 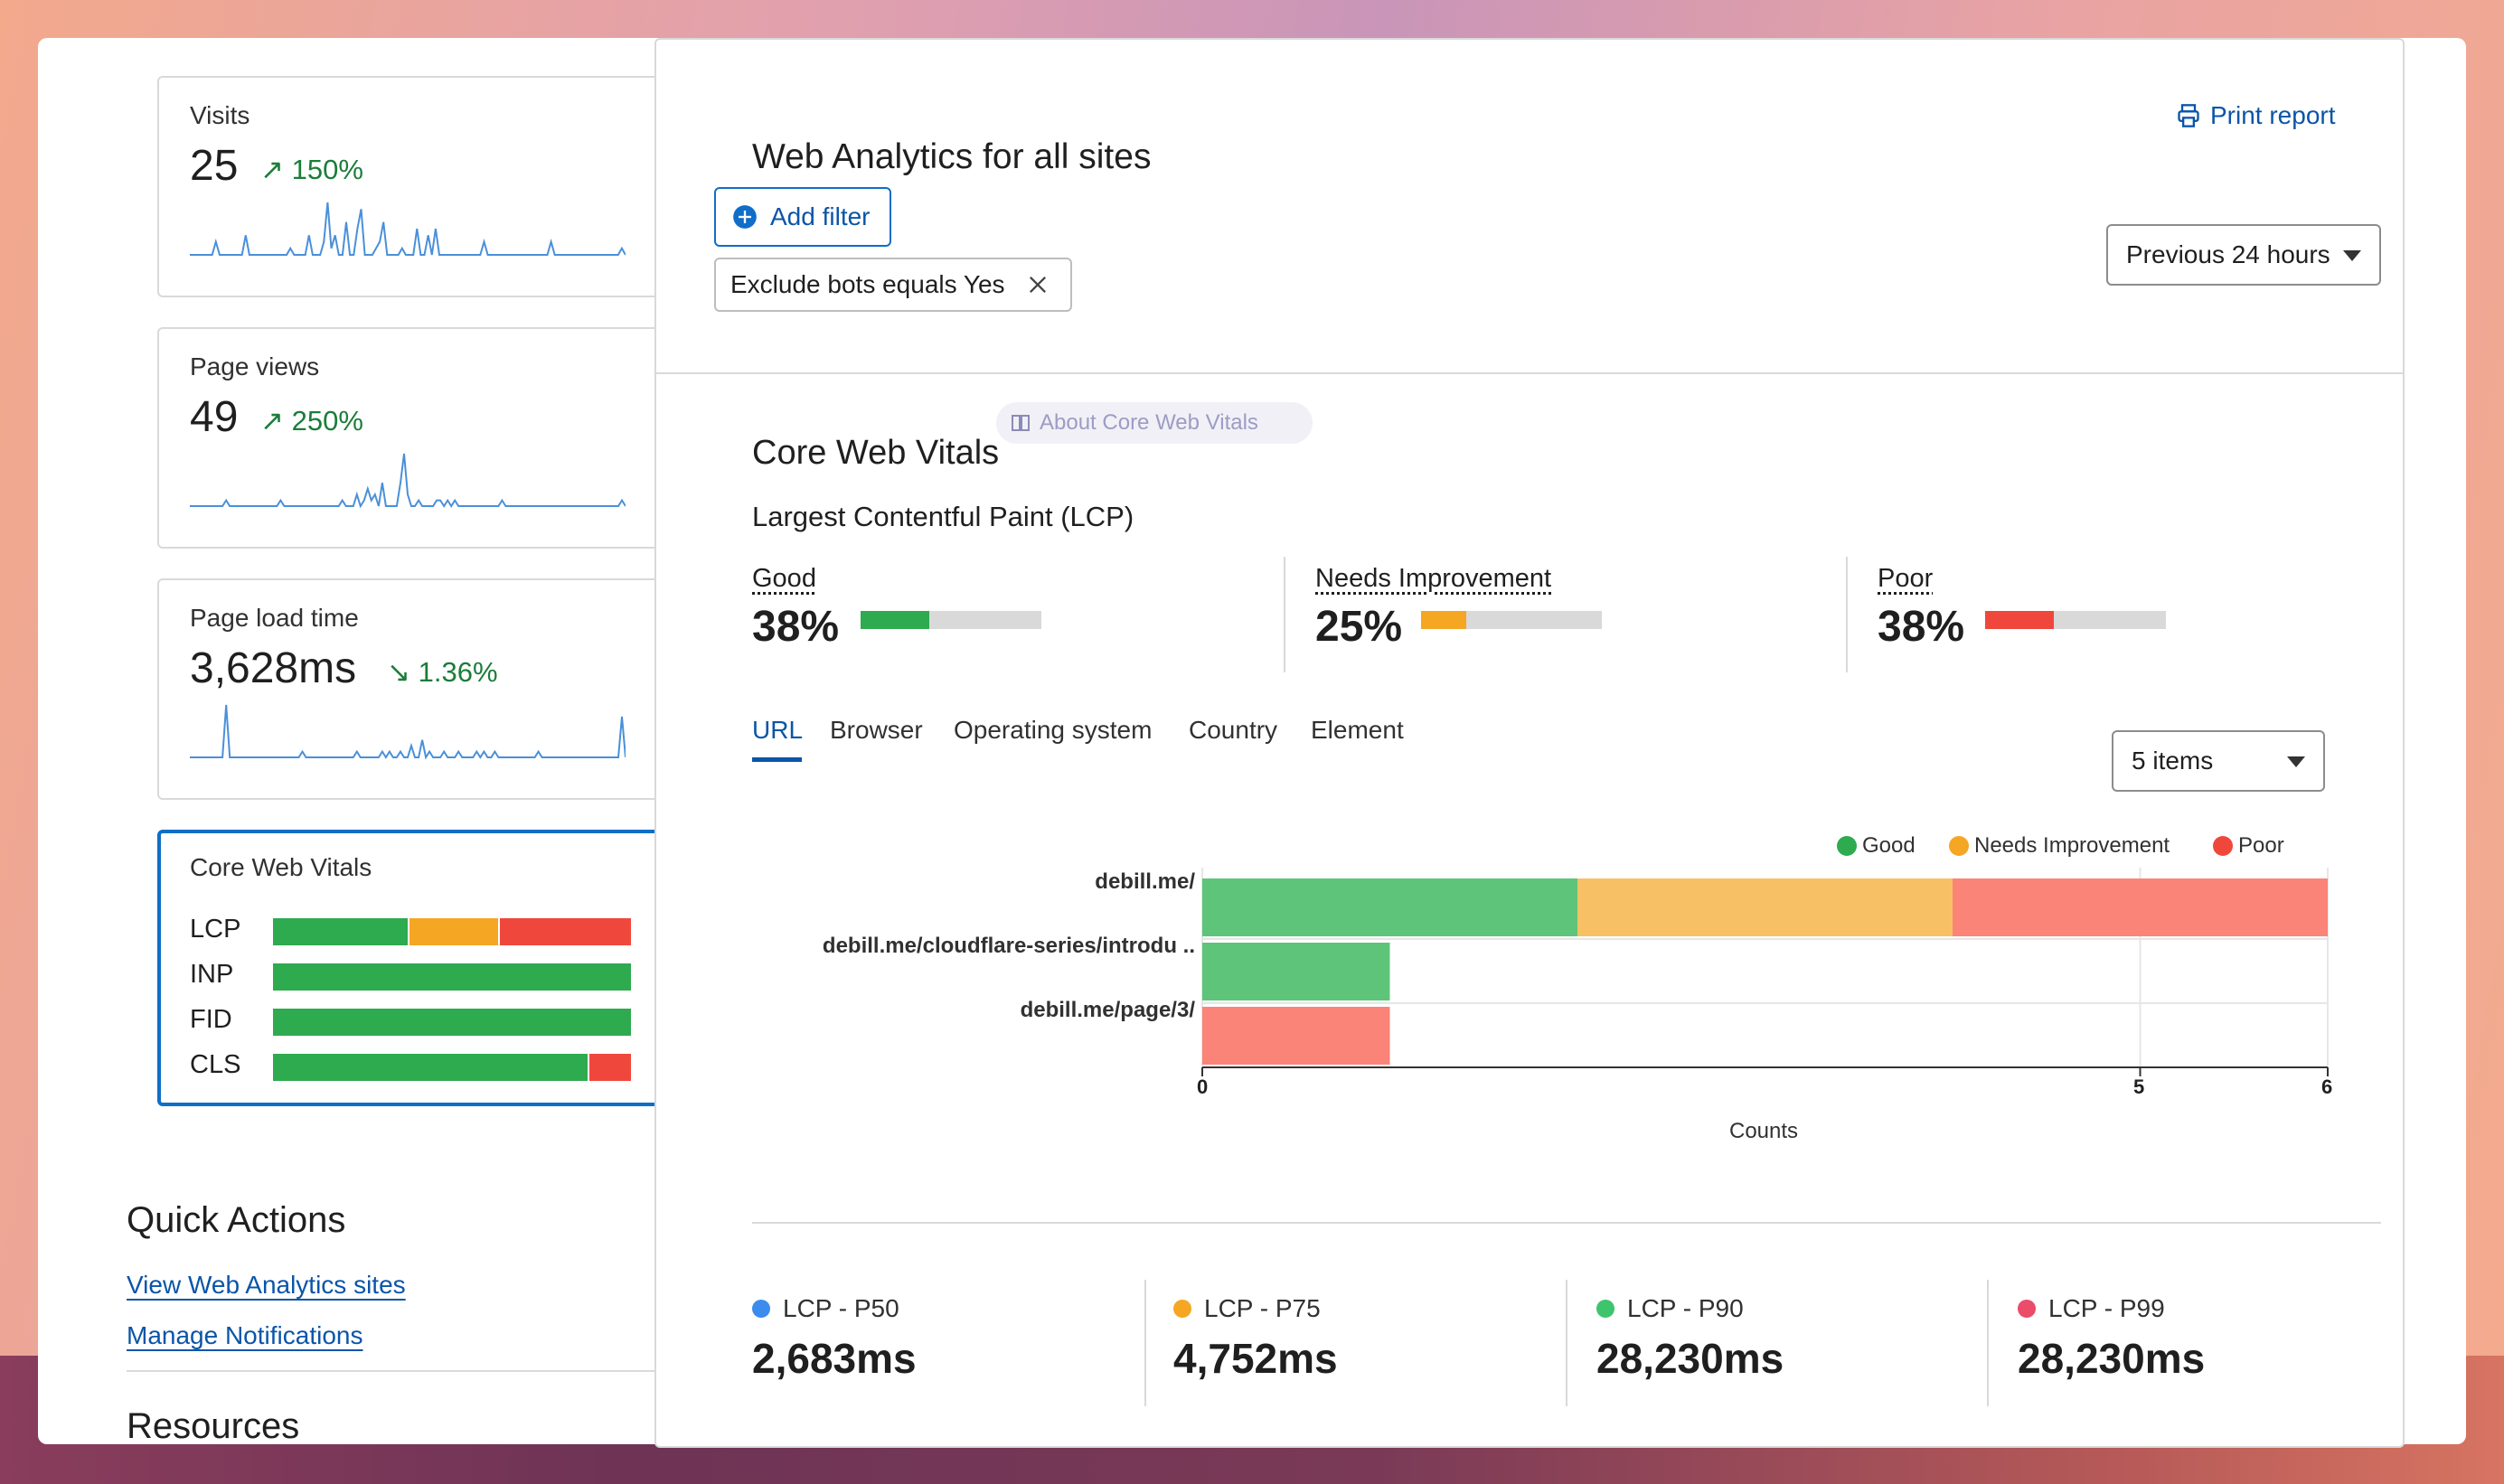 I want to click on loadtime-delta: ↘ 1.36%, so click(x=442, y=673).